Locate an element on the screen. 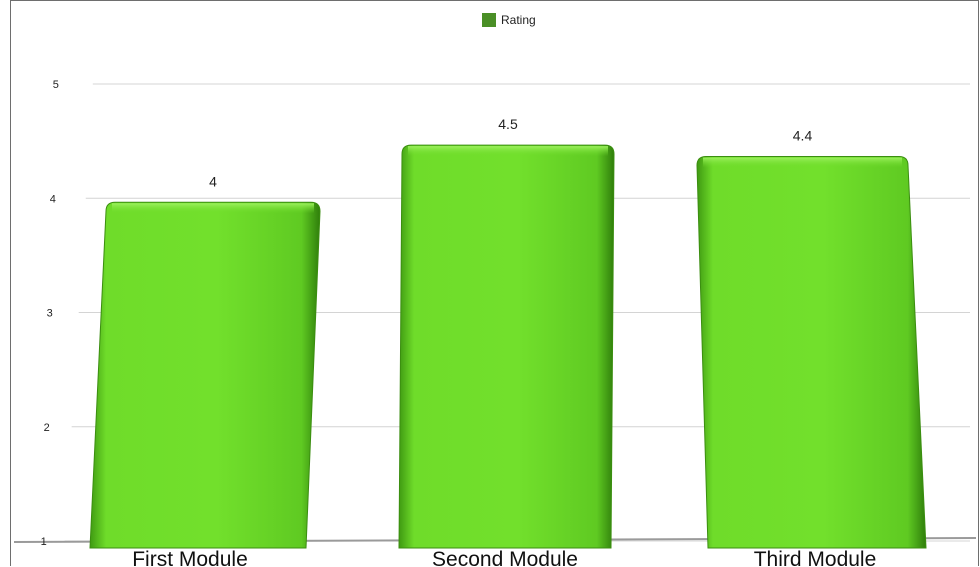 The height and width of the screenshot is (567, 980). y-tick-label: 2 is located at coordinates (47, 428).